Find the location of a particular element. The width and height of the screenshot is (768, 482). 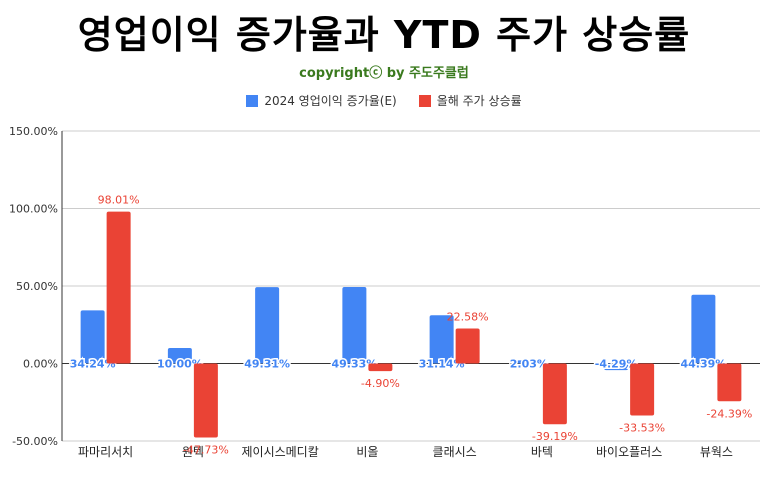

legend-swatch-blue is located at coordinates (252, 100).